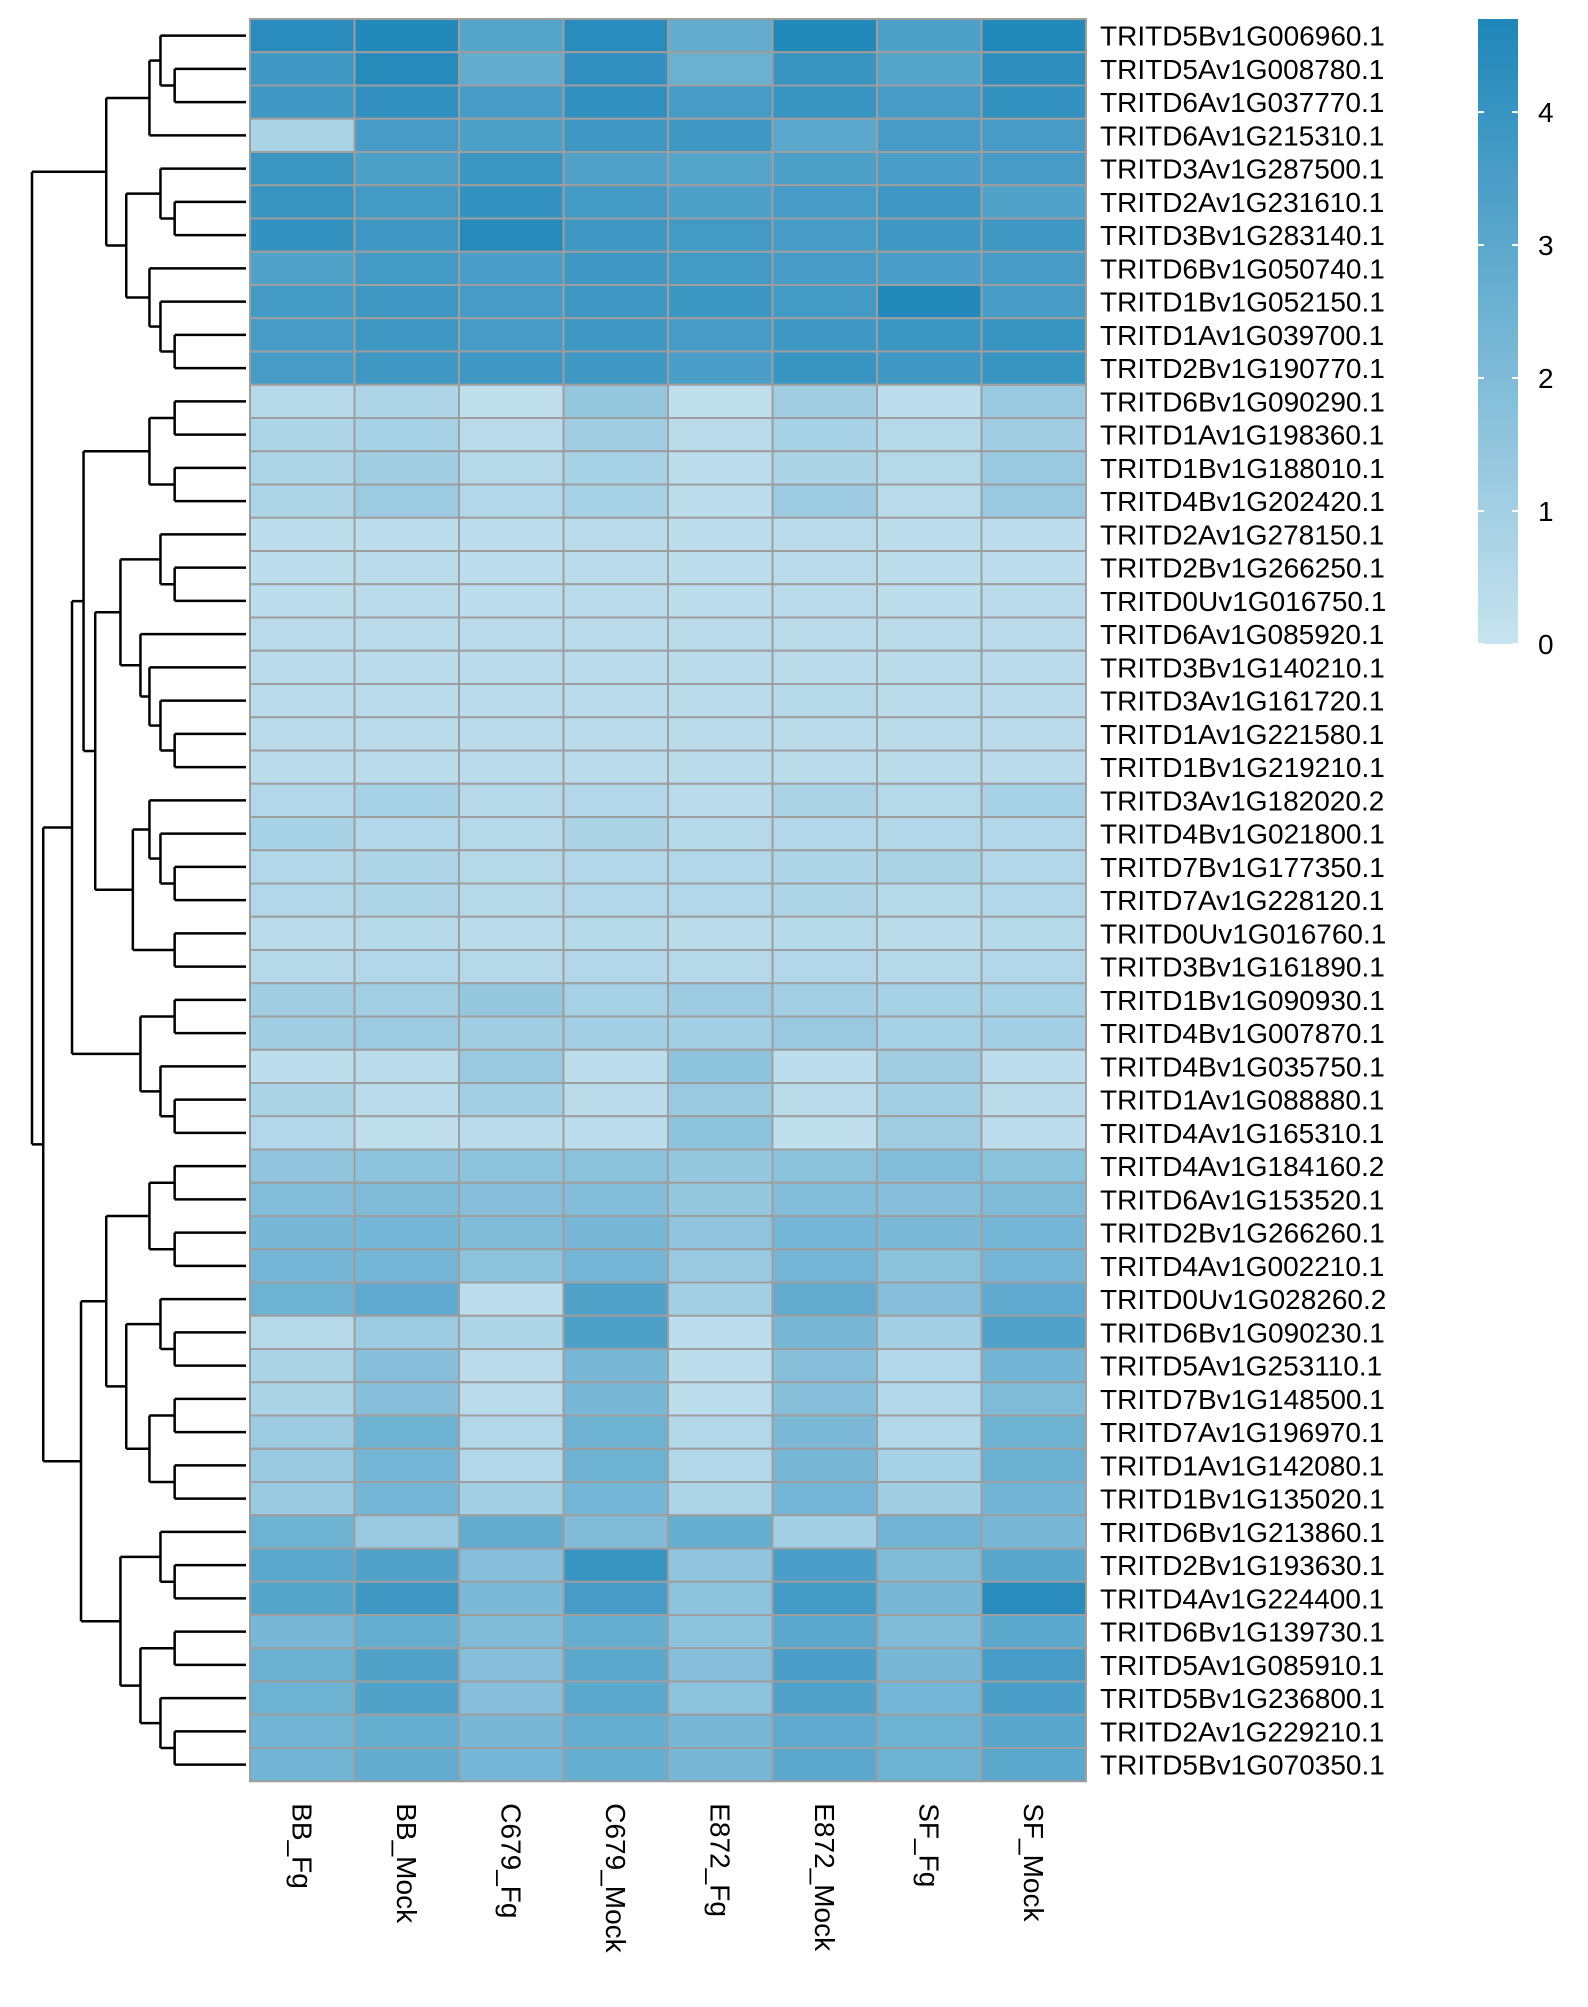 The width and height of the screenshot is (1588, 2007). What do you see at coordinates (1242, 1499) in the screenshot?
I see `row-label: TRITD1Bv1G135020.1` at bounding box center [1242, 1499].